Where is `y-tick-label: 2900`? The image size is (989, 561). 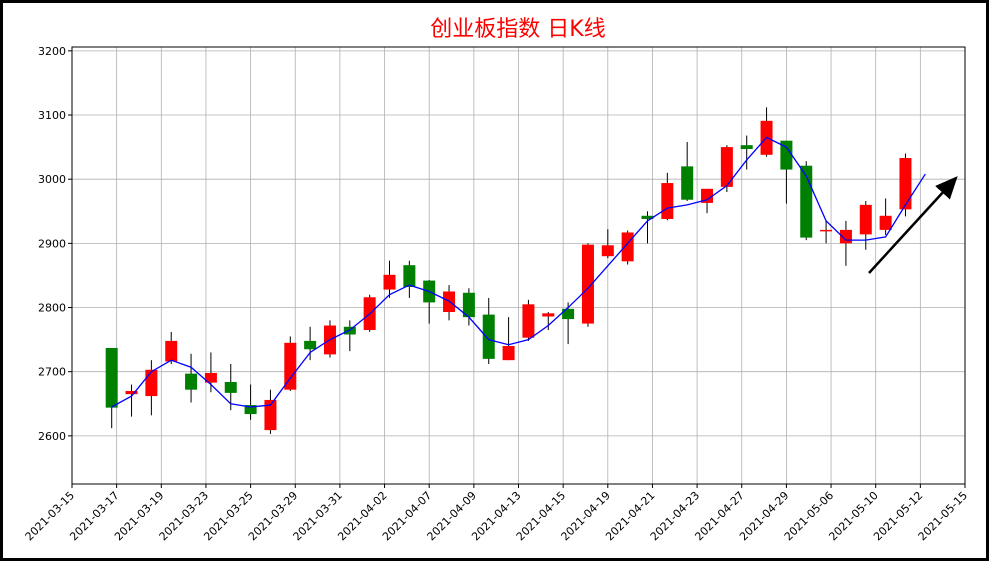
y-tick-label: 2900 is located at coordinates (52, 243).